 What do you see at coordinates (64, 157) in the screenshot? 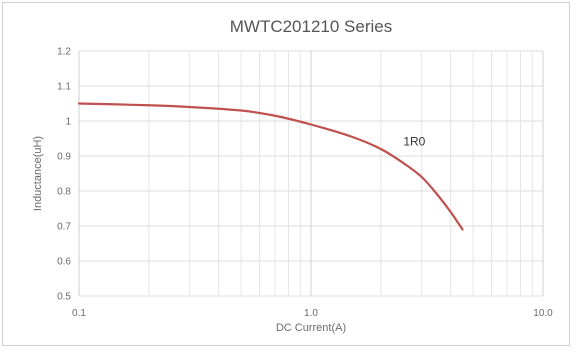
I see `y-tick-label: 0.9` at bounding box center [64, 157].